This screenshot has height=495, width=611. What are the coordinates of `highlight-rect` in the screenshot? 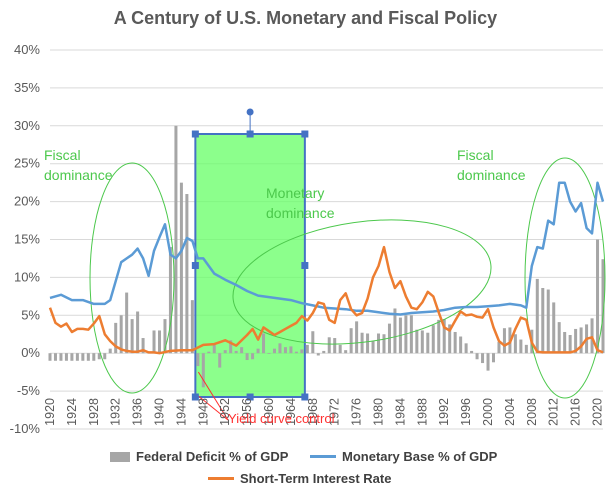 It's located at (250, 265).